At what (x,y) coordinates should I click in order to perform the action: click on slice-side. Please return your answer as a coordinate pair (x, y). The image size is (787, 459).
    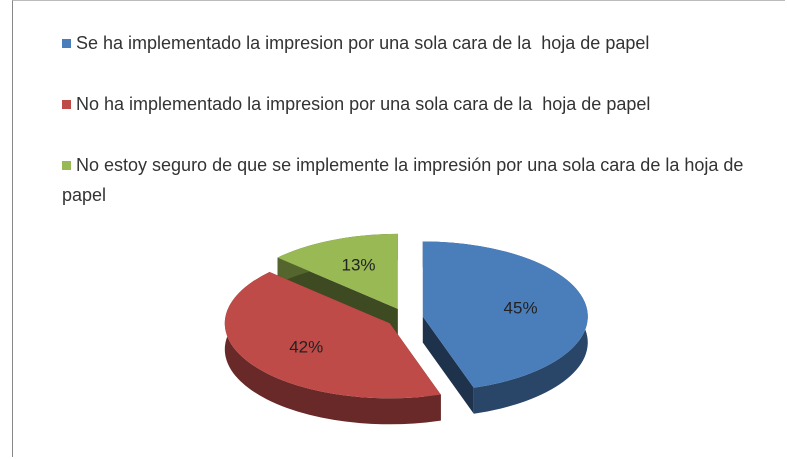
    Looking at the image, I should click on (332, 348).